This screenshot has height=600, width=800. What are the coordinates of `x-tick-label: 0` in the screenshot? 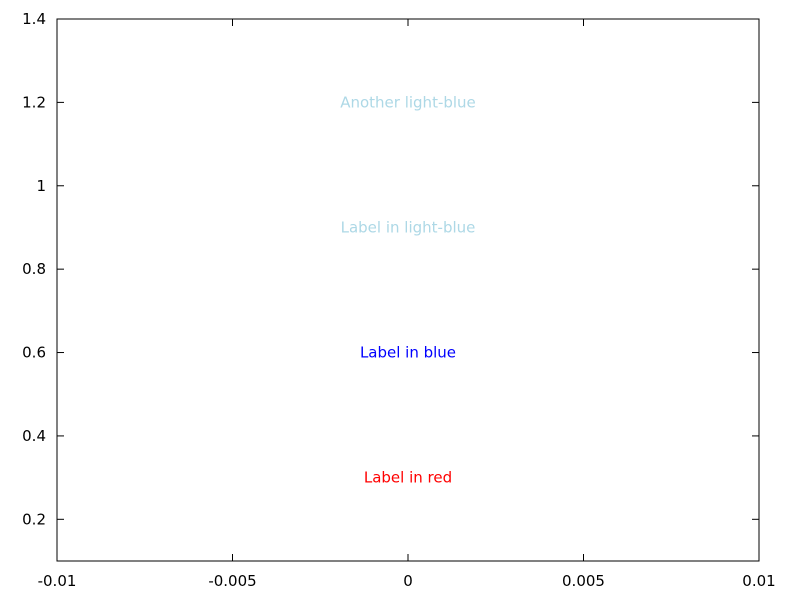 It's located at (408, 581).